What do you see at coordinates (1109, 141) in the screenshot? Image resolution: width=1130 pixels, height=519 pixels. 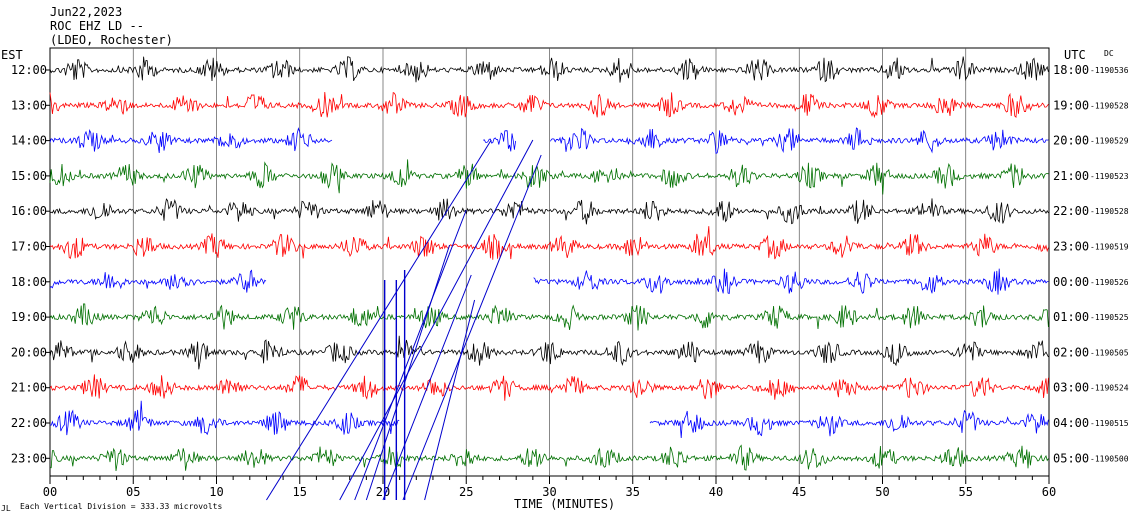 I see `dc-offset-value: -1190529` at bounding box center [1109, 141].